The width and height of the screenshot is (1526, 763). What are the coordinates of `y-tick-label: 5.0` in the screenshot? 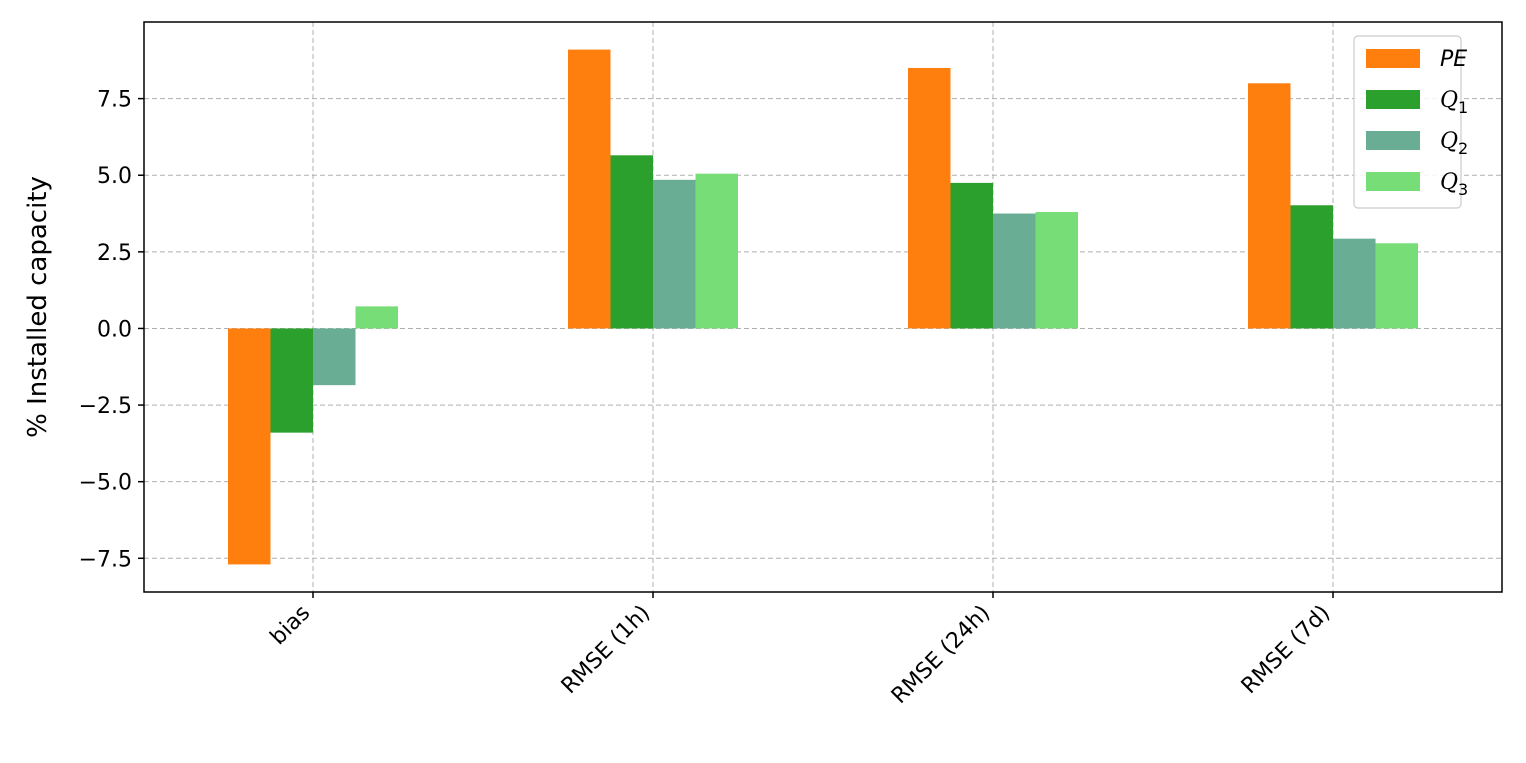 It's located at (114, 176).